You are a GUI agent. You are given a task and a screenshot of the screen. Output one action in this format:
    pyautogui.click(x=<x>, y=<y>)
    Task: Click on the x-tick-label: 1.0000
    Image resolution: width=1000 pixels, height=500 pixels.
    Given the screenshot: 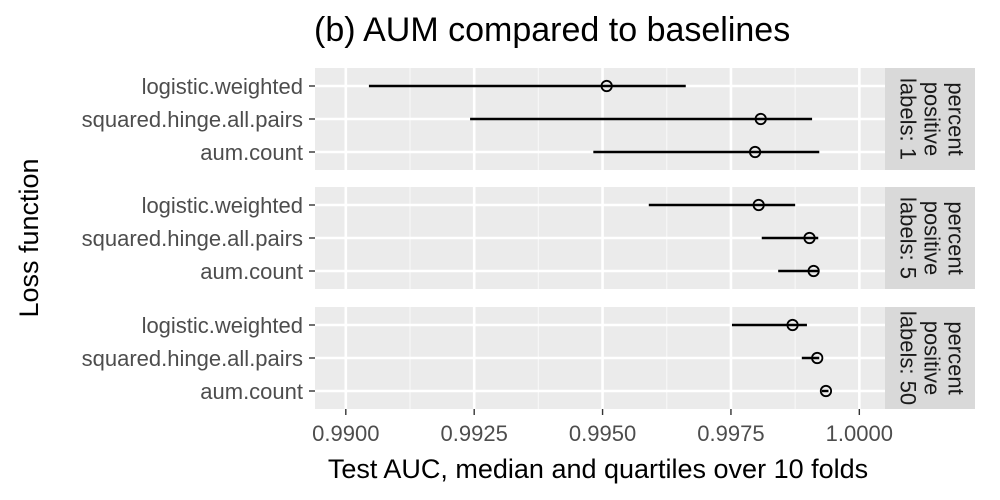 What is the action you would take?
    pyautogui.click(x=859, y=433)
    